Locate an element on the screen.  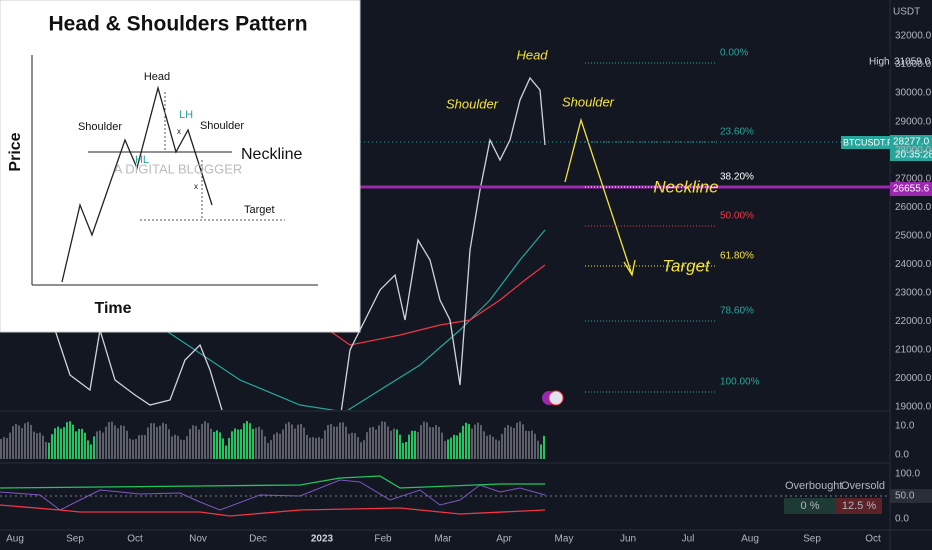
event-icon is located at coordinates (556, 398).